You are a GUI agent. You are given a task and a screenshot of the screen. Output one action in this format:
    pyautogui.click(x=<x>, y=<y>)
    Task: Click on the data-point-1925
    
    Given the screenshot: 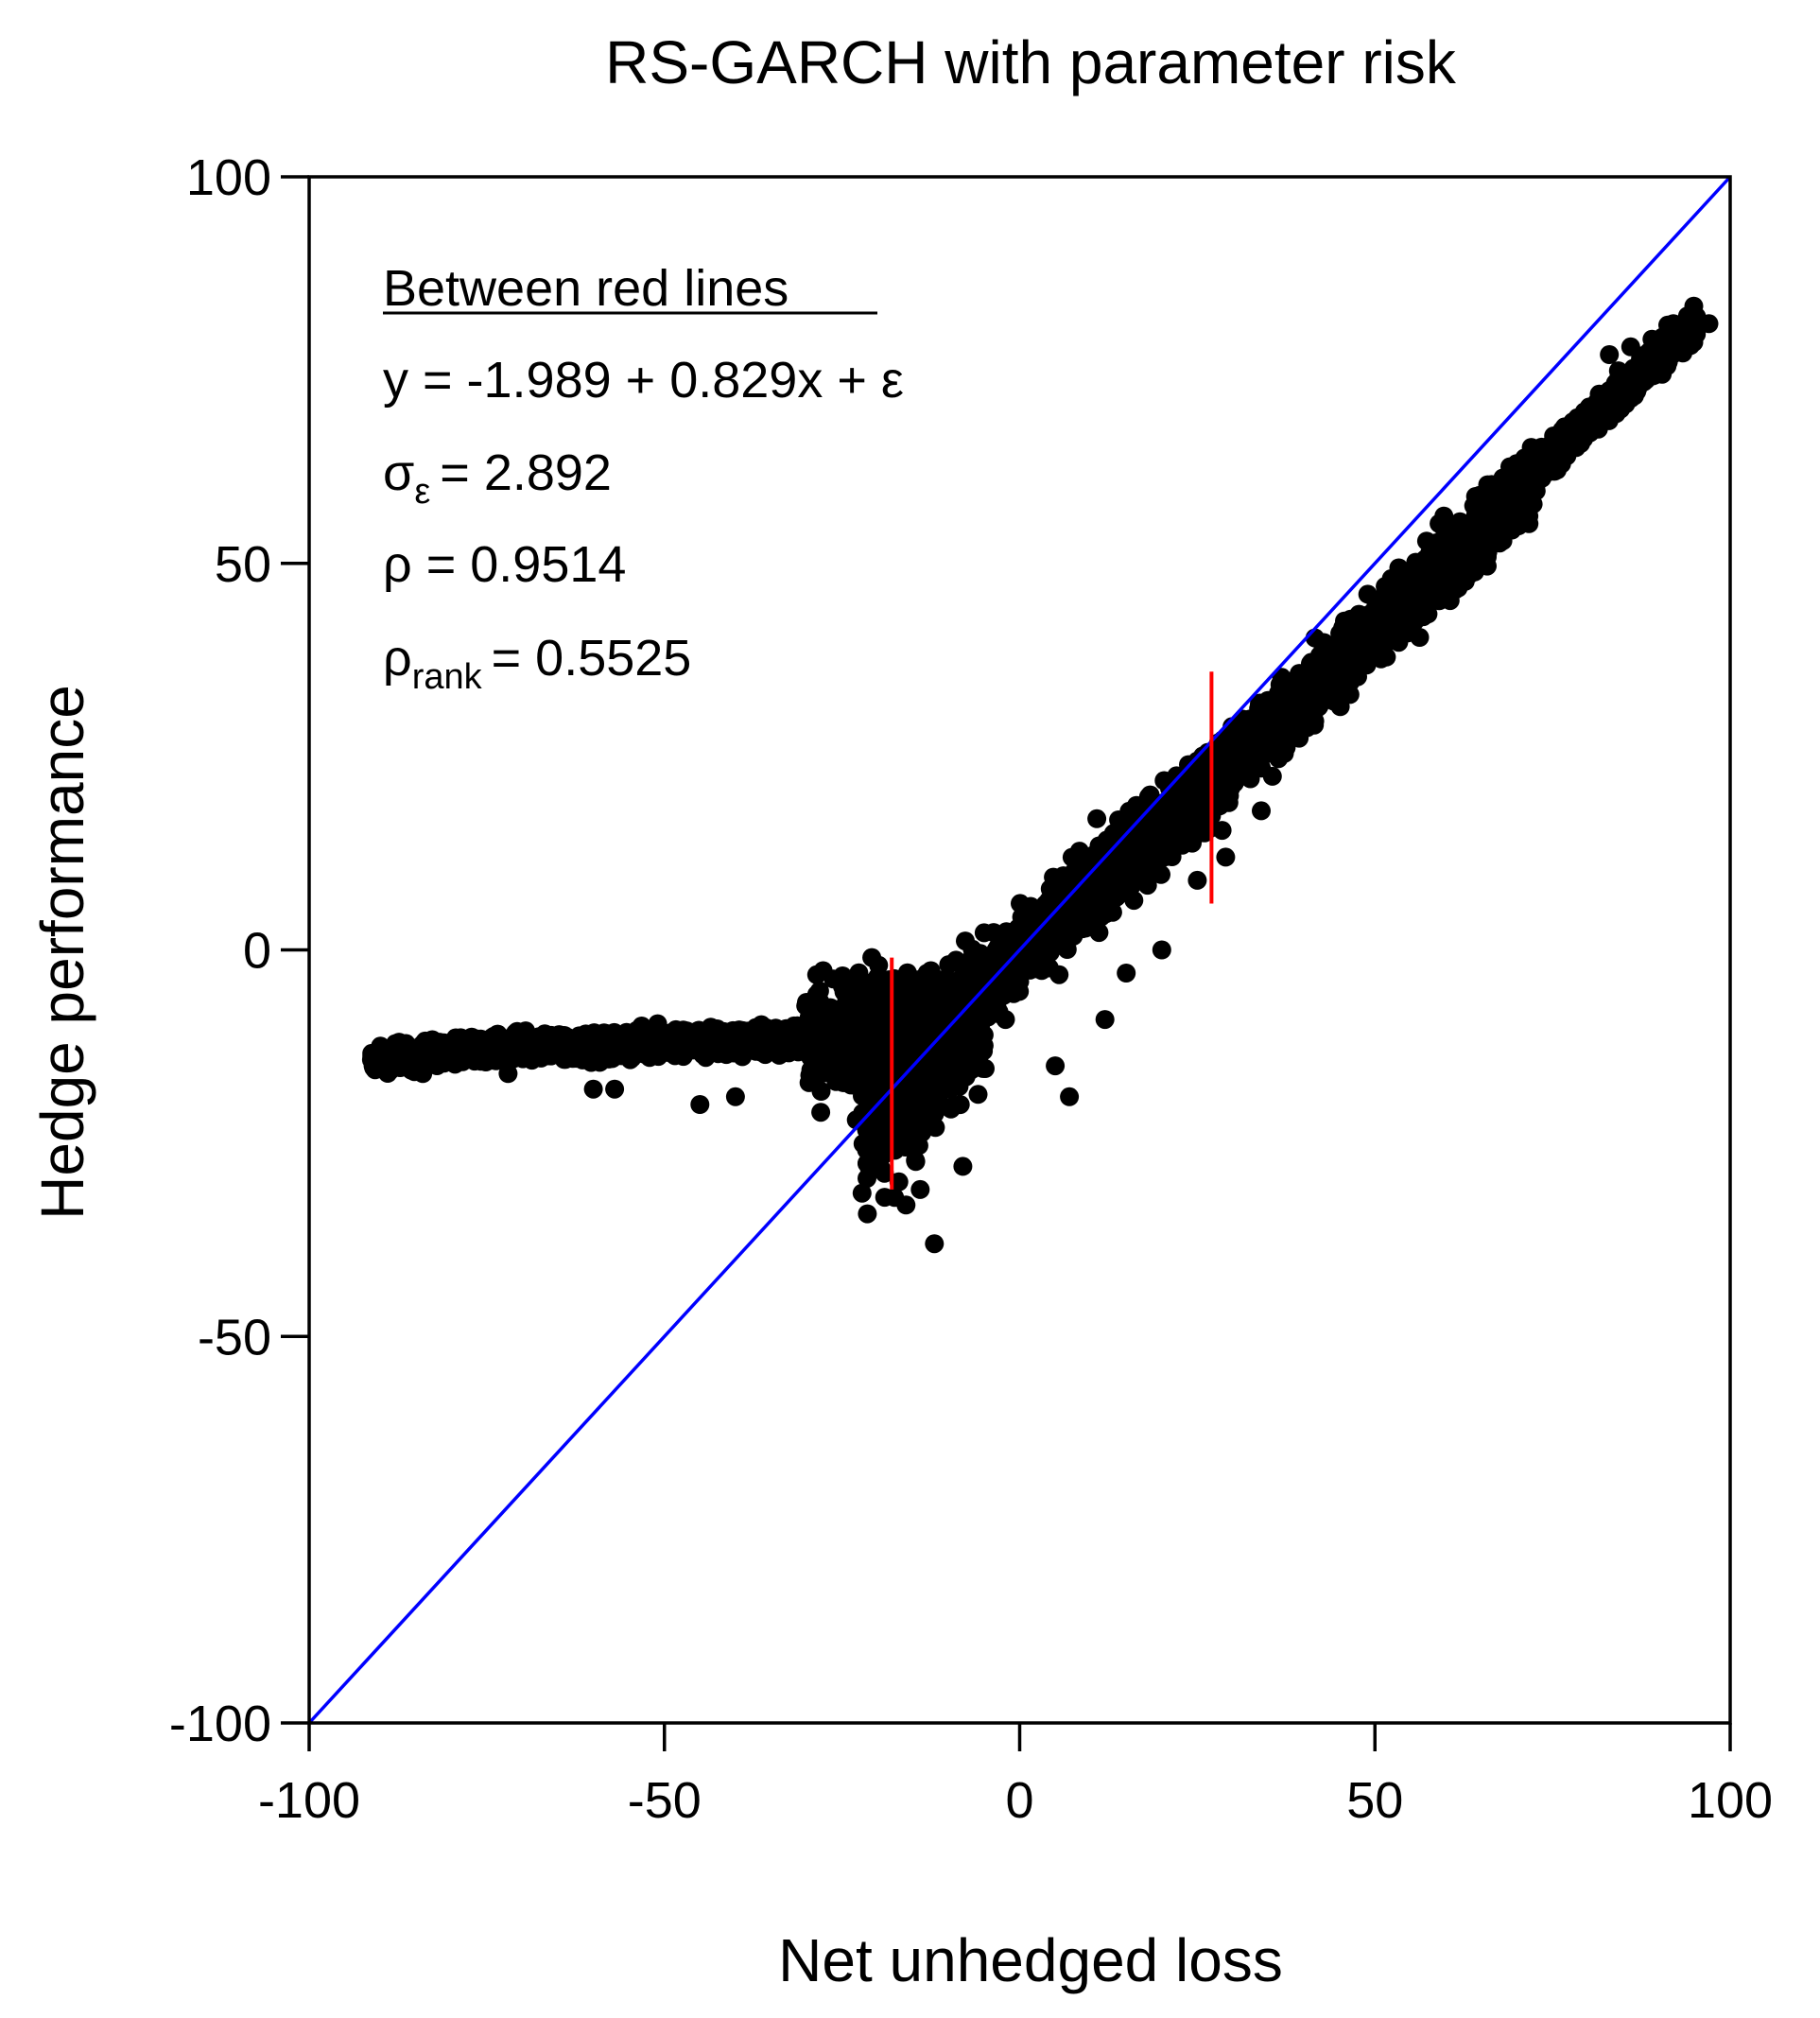 What is the action you would take?
    pyautogui.click(x=859, y=973)
    